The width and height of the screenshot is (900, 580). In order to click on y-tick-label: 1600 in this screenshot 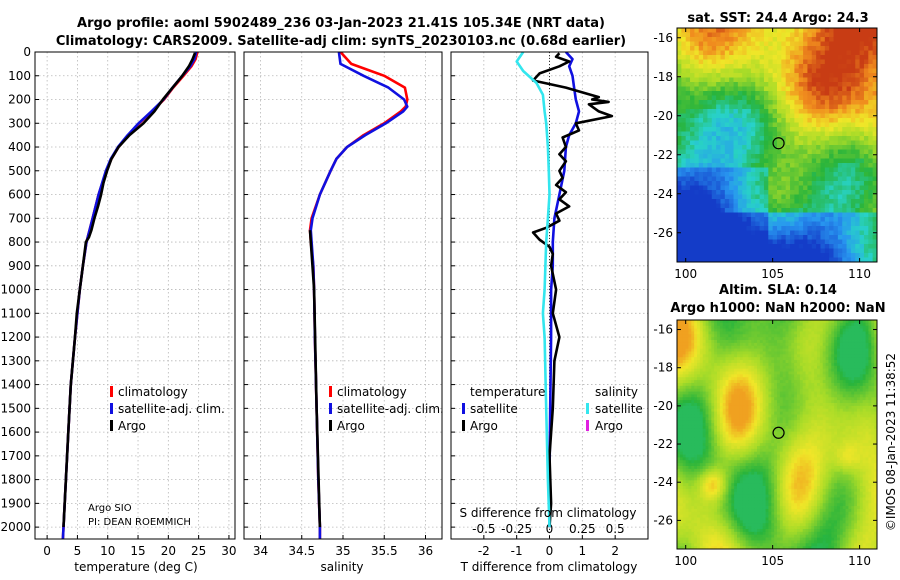, I will do `click(15, 432)`.